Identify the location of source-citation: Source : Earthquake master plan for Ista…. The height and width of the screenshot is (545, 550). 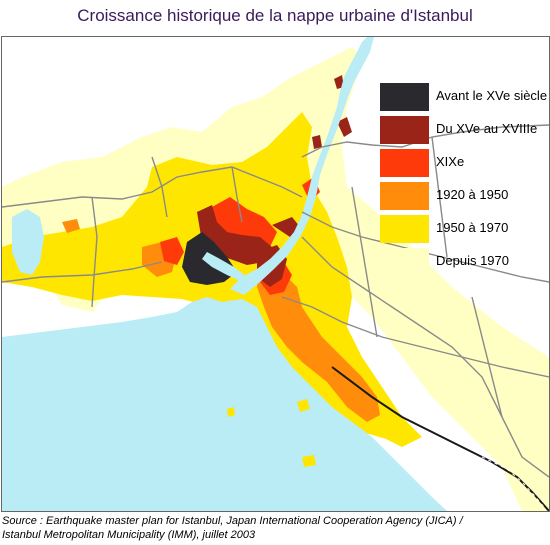
(232, 528).